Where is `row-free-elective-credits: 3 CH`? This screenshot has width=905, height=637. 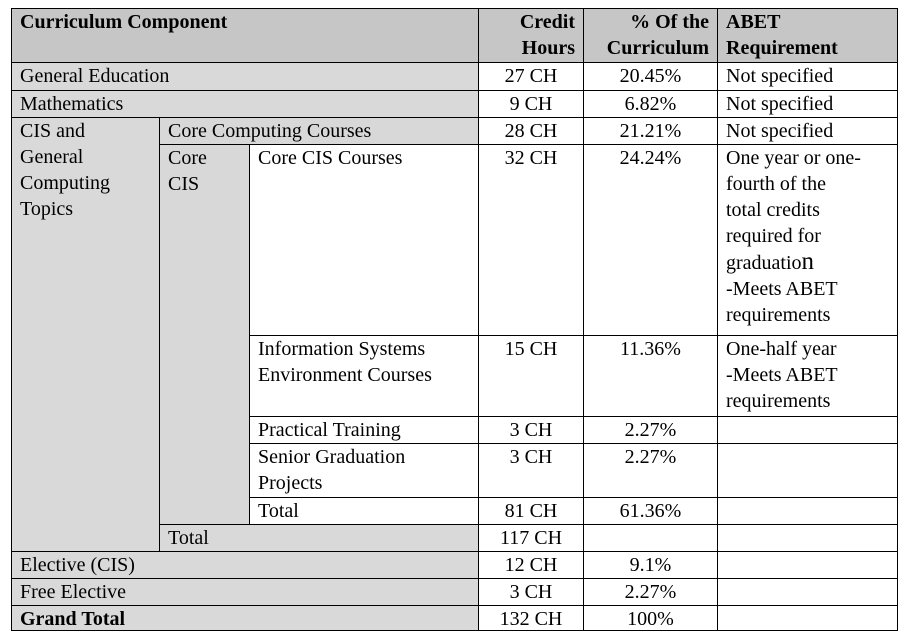
row-free-elective-credits: 3 CH is located at coordinates (531, 592).